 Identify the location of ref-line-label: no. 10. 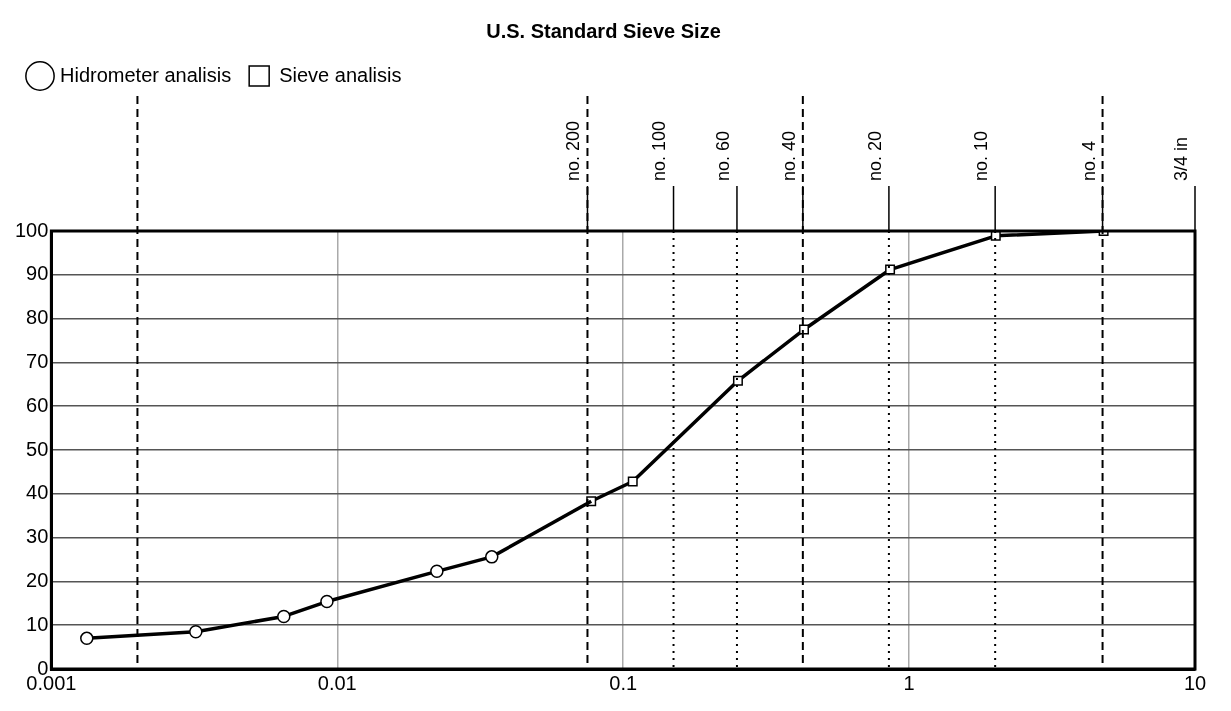
(981, 155).